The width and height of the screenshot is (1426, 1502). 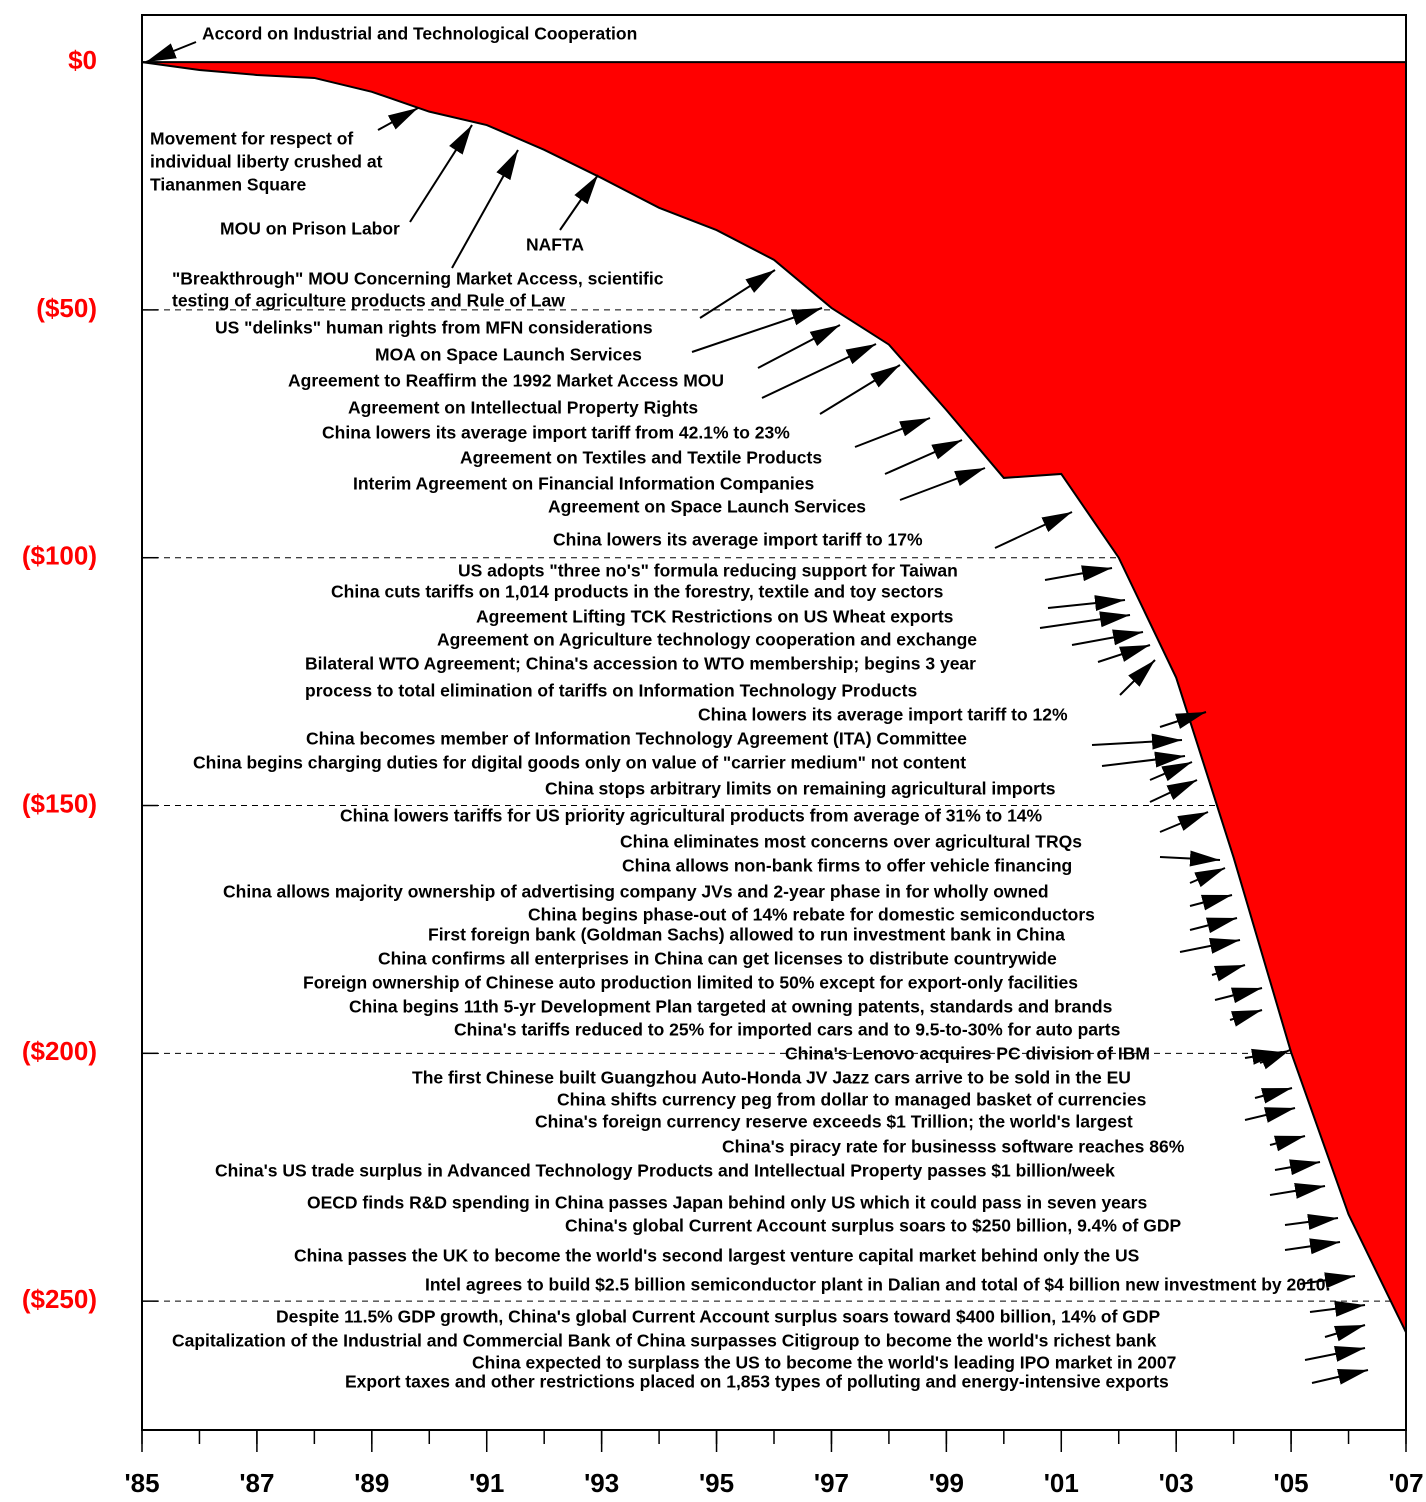 What do you see at coordinates (1291, 1483) in the screenshot?
I see `x-tick-label: '05` at bounding box center [1291, 1483].